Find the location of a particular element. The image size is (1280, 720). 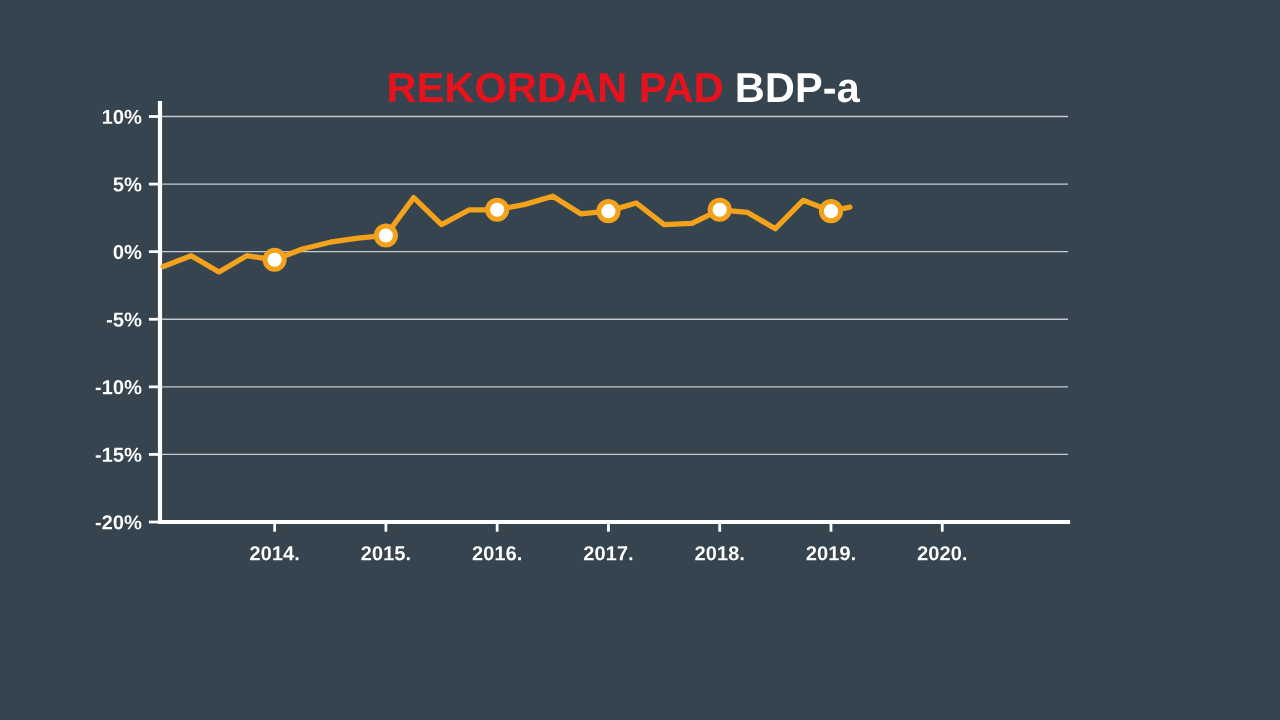

x-tick-label: 2020. is located at coordinates (942, 553).